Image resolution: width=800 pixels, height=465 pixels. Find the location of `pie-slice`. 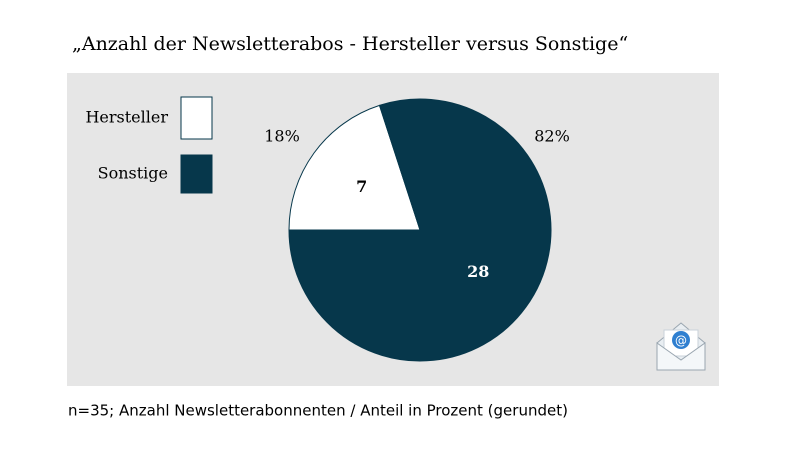

pie-slice is located at coordinates (354, 167).